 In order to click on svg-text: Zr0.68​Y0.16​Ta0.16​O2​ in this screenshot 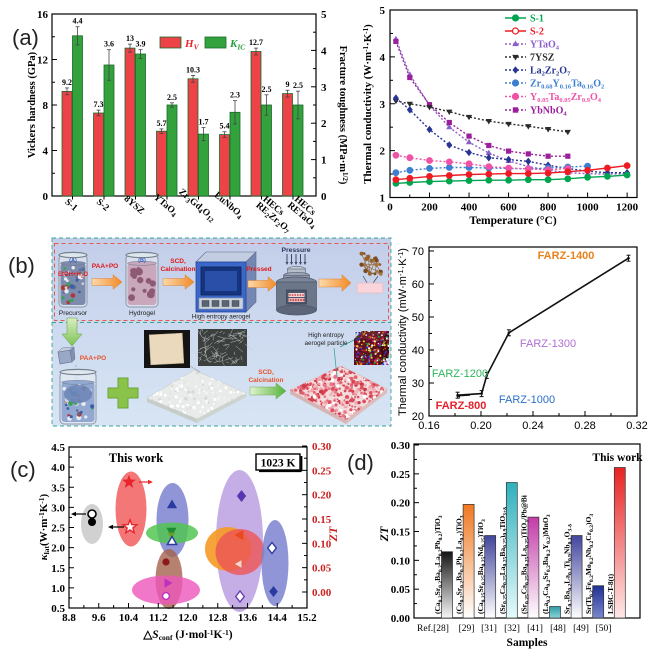, I will do `click(567, 85)`.